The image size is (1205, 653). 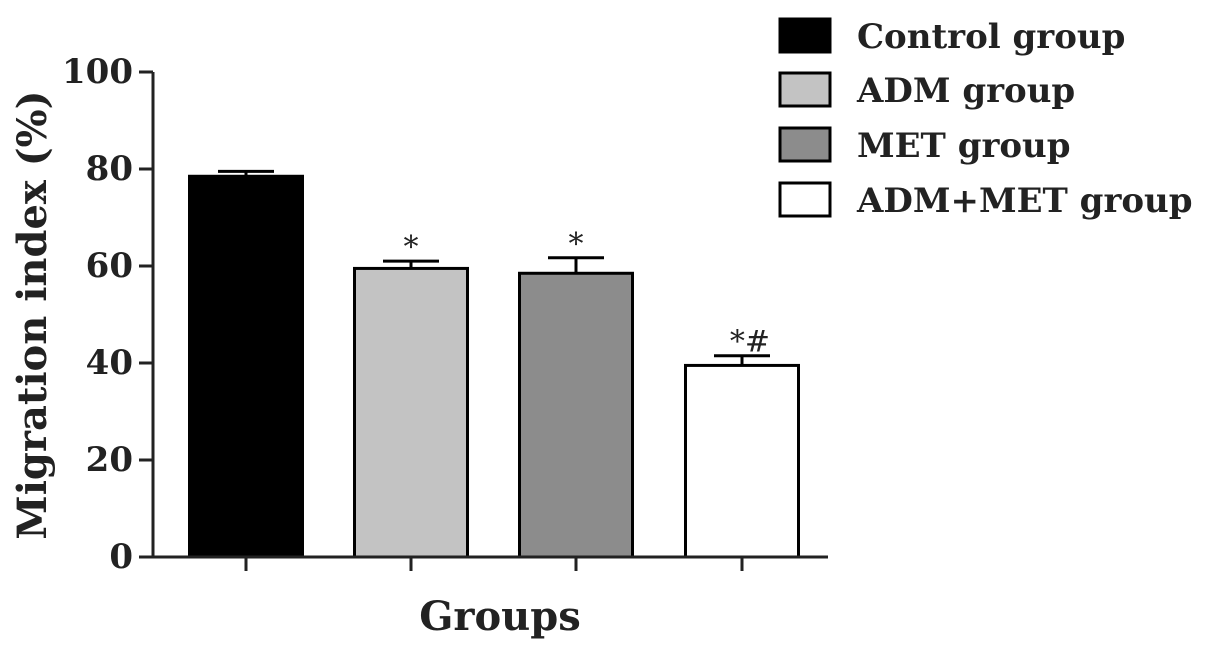 What do you see at coordinates (109, 460) in the screenshot?
I see `y-tick-label: 20` at bounding box center [109, 460].